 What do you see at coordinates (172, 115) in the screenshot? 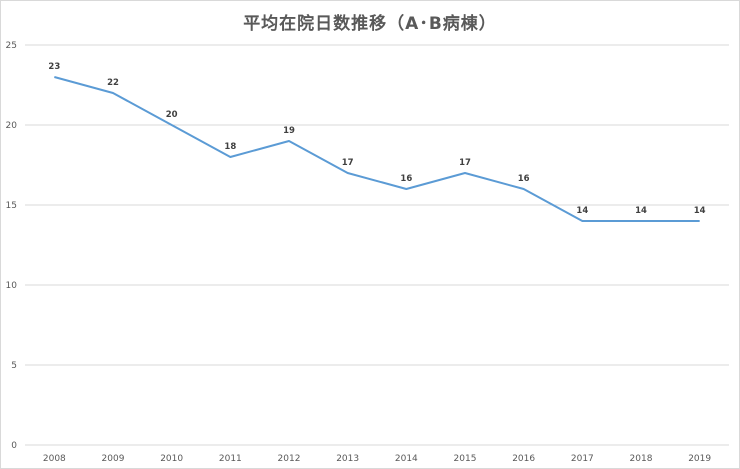
I see `data-label: 20` at bounding box center [172, 115].